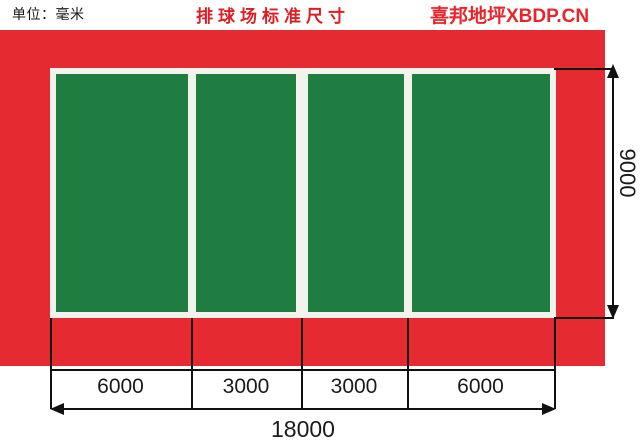 The width and height of the screenshot is (640, 446). Describe the element at coordinates (481, 193) in the screenshot. I see `court-zone-back-right` at that location.